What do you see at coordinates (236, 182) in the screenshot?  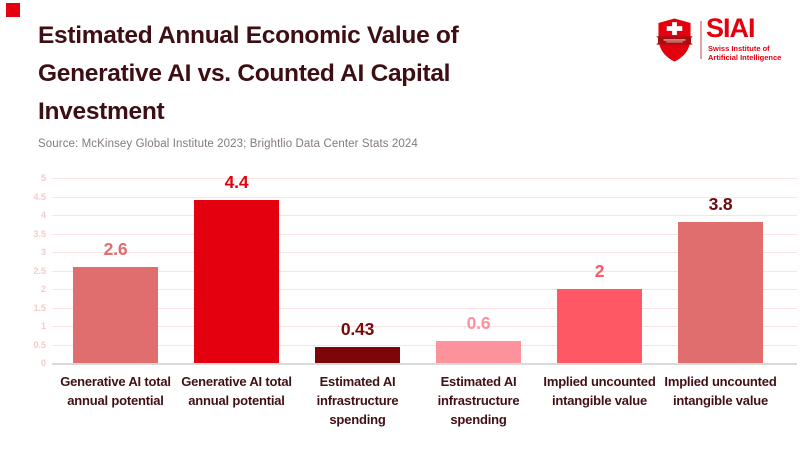 I see `bar-value-label: 4.4` at bounding box center [236, 182].